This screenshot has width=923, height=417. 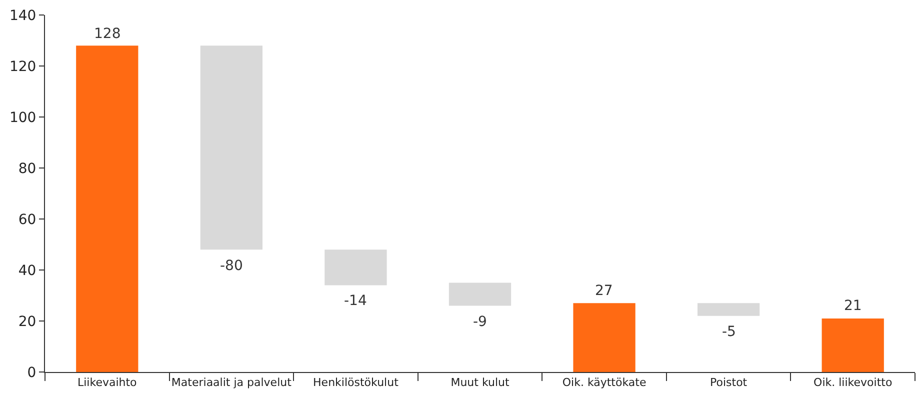 What do you see at coordinates (480, 383) in the screenshot?
I see `x-tick-label: Muut kulut` at bounding box center [480, 383].